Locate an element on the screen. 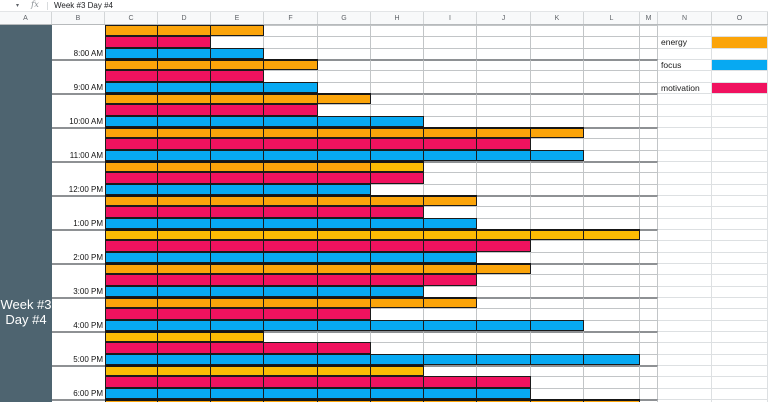 This screenshot has height=402, width=768. column-header-C: C is located at coordinates (131, 18).